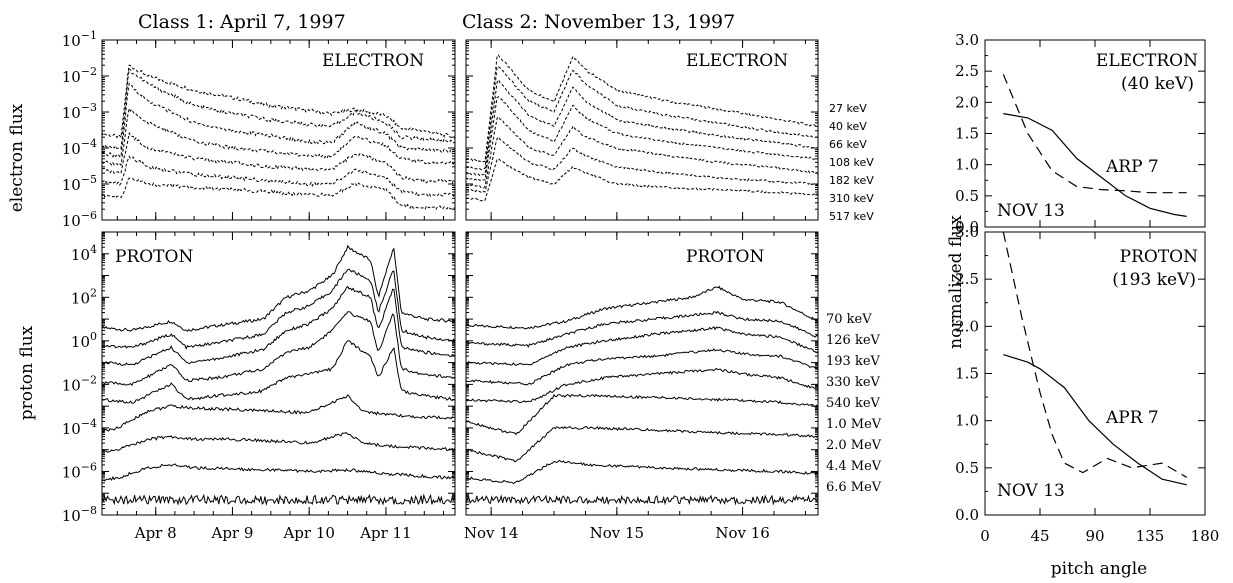 Image resolution: width=1233 pixels, height=583 pixels. I want to click on electron-label-november: ELECTRON, so click(737, 61).